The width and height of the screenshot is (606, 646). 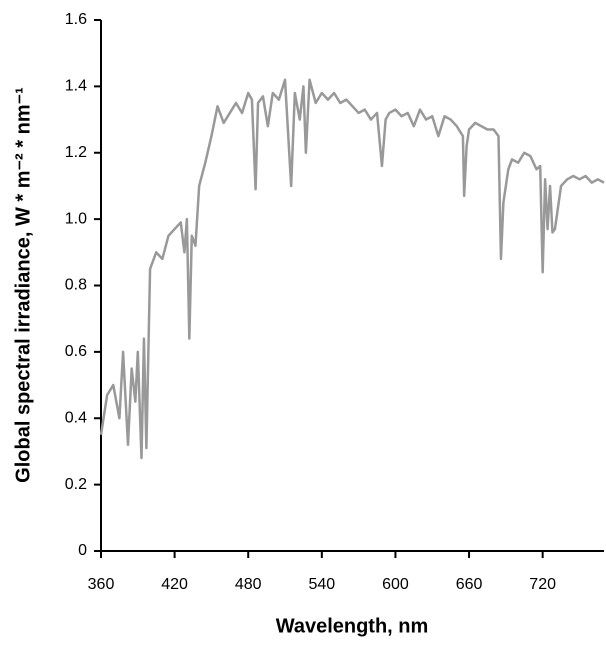 I want to click on y-tick-label: 0.8, so click(x=76, y=285).